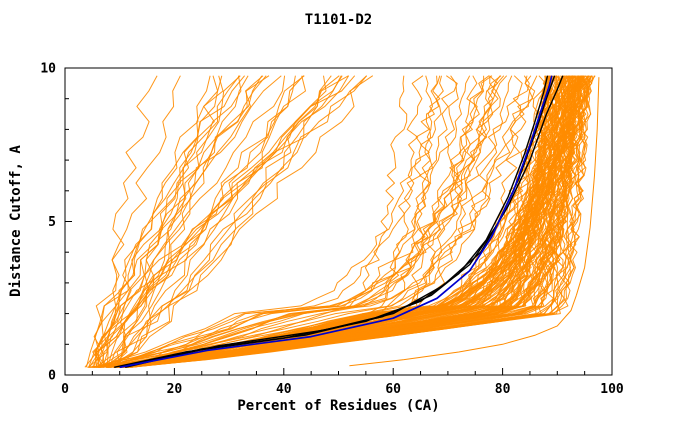 This screenshot has width=680, height=440. I want to click on svg-text: 5, so click(52, 222).